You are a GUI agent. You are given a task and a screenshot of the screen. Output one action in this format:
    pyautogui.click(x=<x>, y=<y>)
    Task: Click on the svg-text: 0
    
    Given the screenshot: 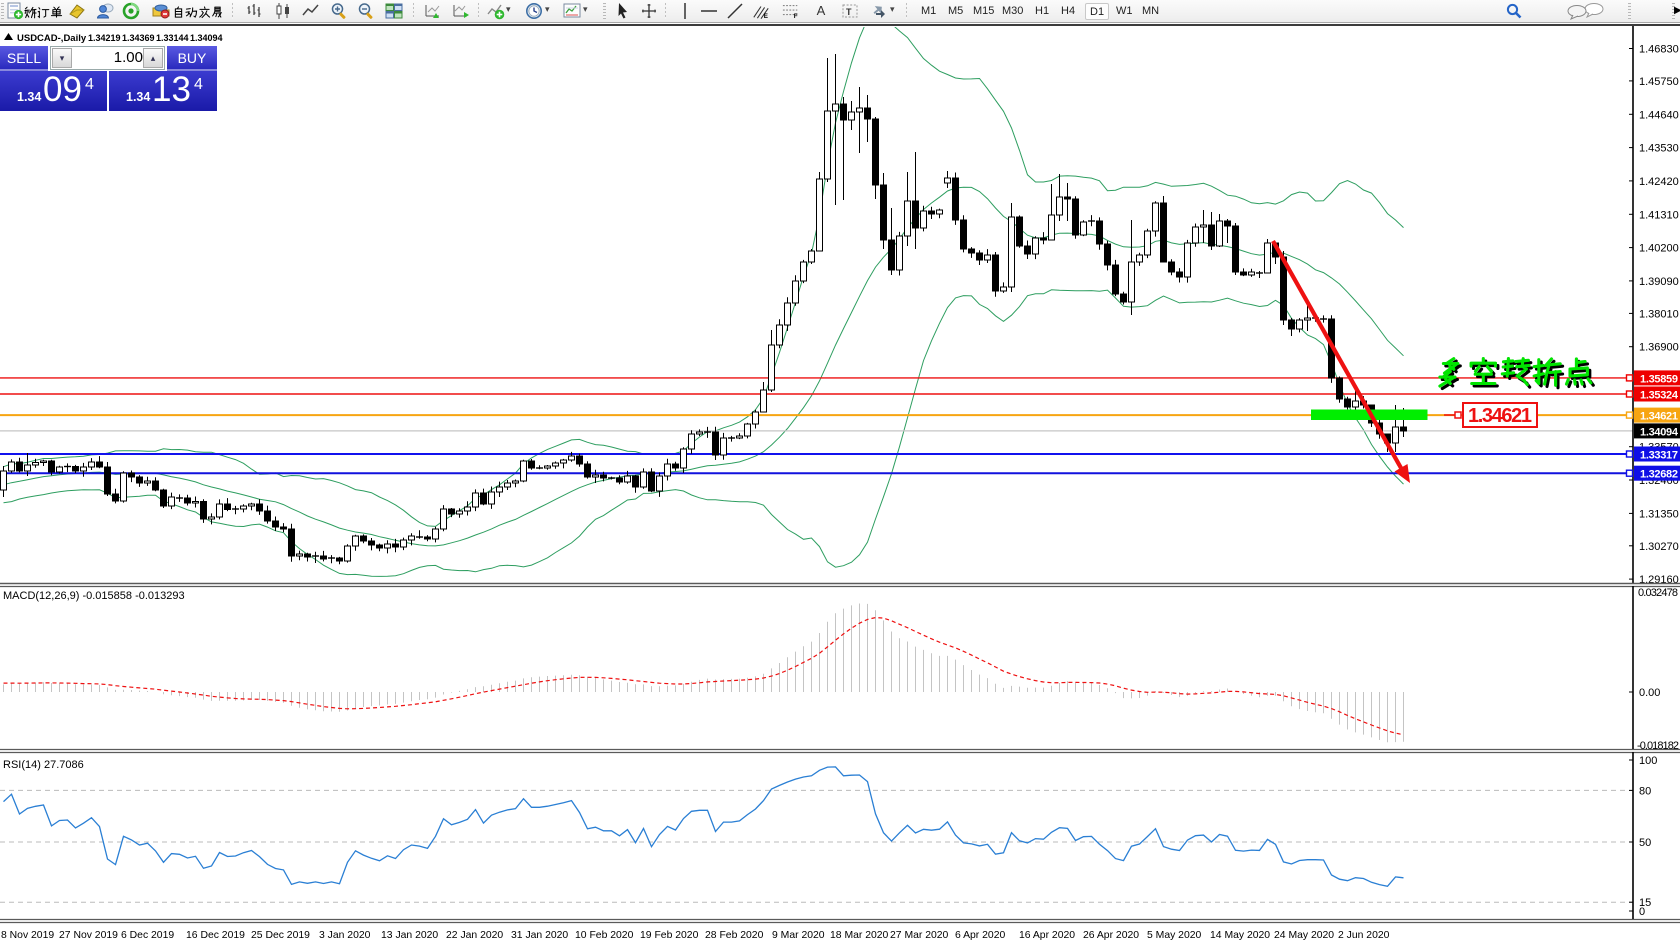 What is the action you would take?
    pyautogui.click(x=1642, y=912)
    